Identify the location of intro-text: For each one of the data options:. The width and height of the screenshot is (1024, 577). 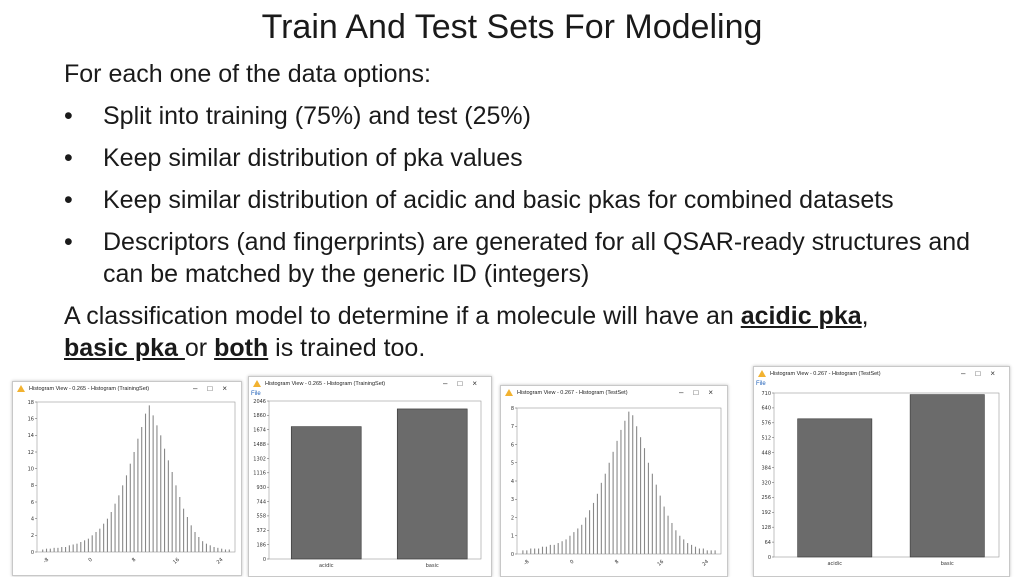
(247, 74).